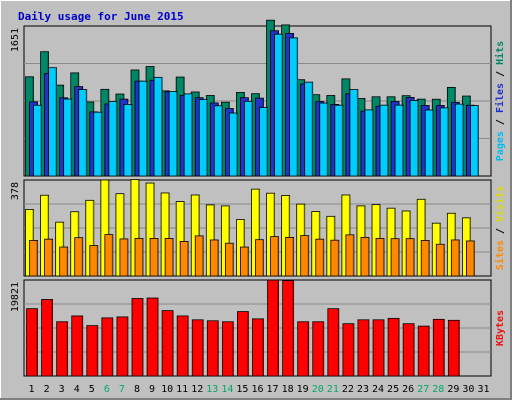 The image size is (512, 400). I want to click on series-axis-label-part: Files, so click(500, 98).